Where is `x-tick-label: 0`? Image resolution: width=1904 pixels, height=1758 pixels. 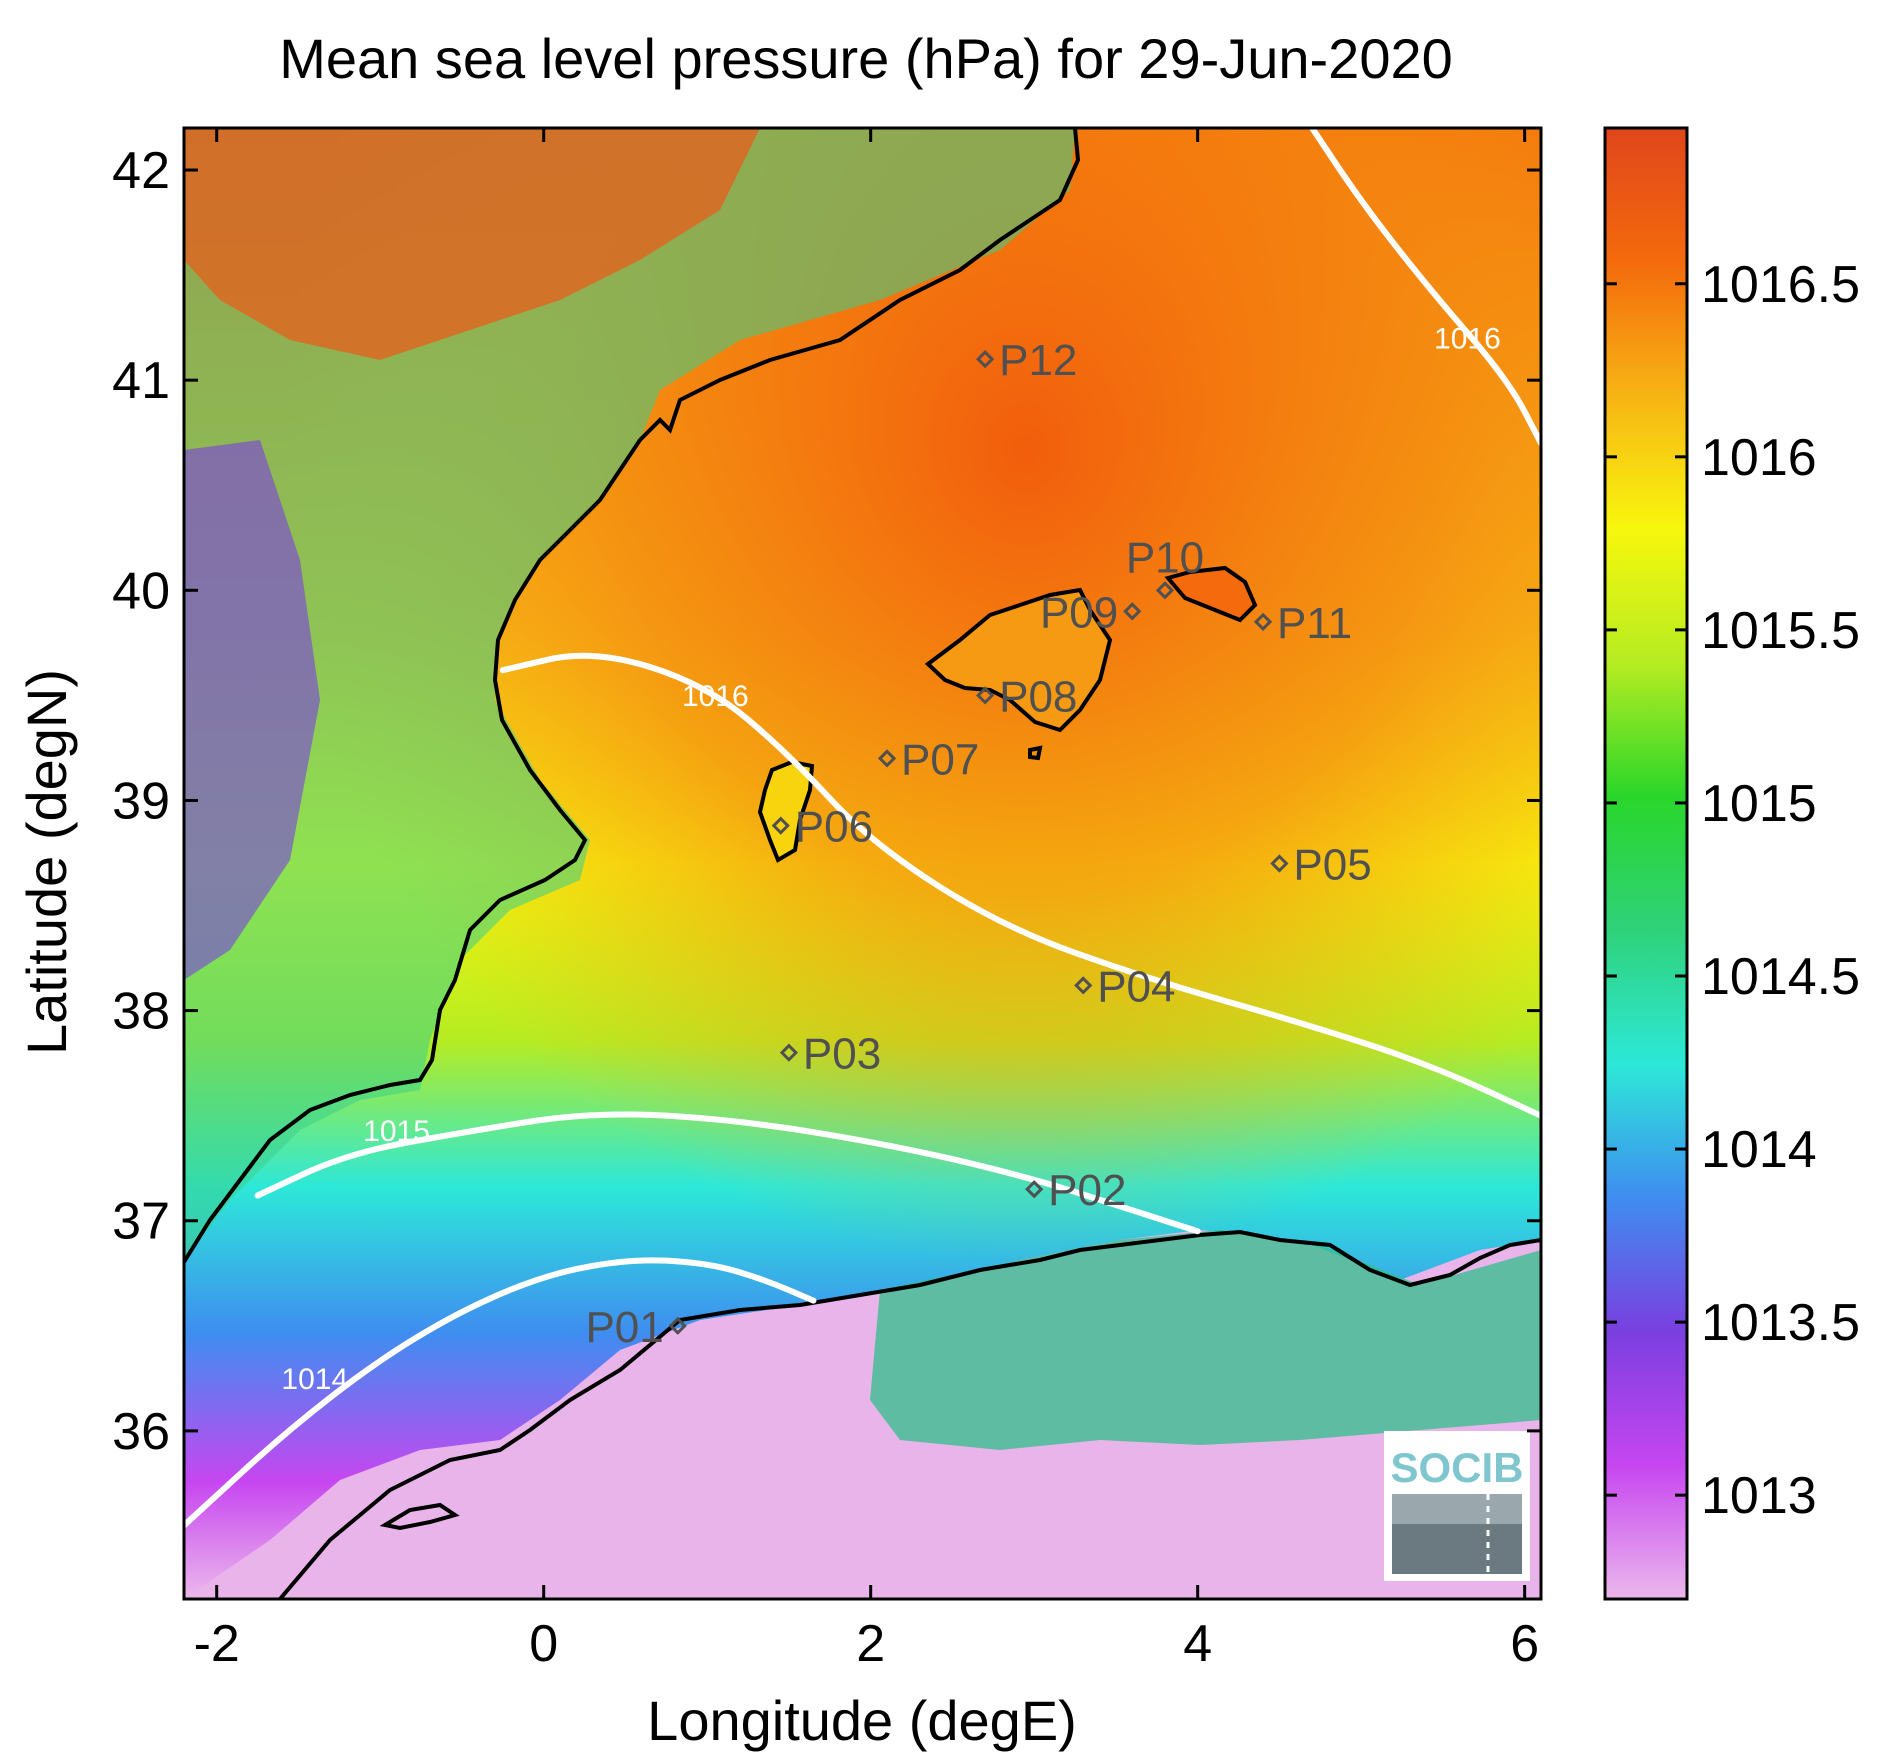 x-tick-label: 0 is located at coordinates (543, 1644).